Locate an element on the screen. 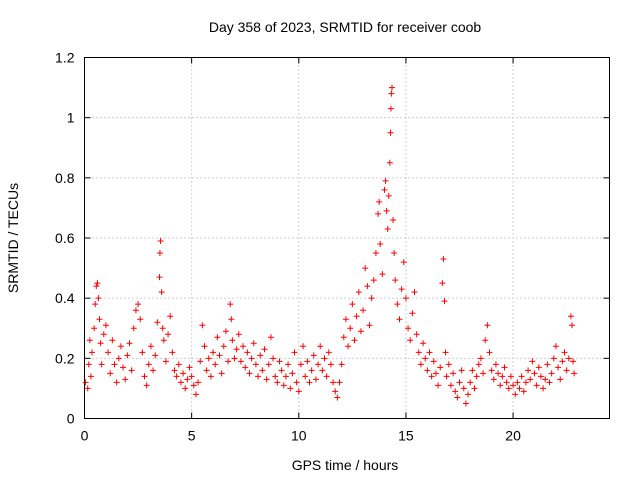  y-axis-label: SRMTID / TECUs is located at coordinates (13, 238).